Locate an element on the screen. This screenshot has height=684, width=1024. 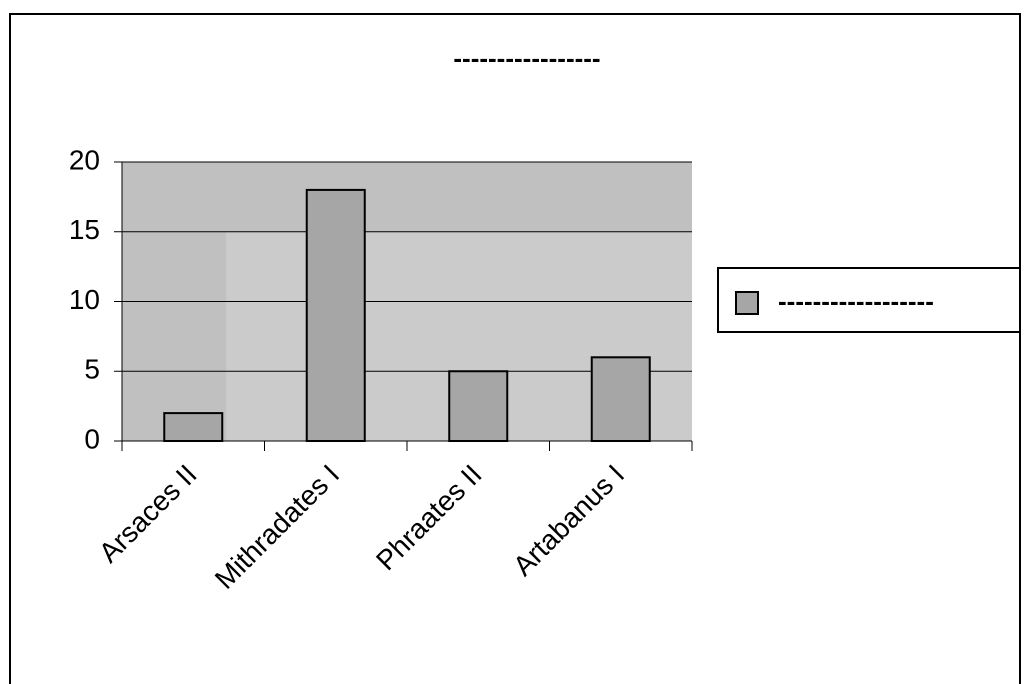
legend-swatch is located at coordinates (747, 303).